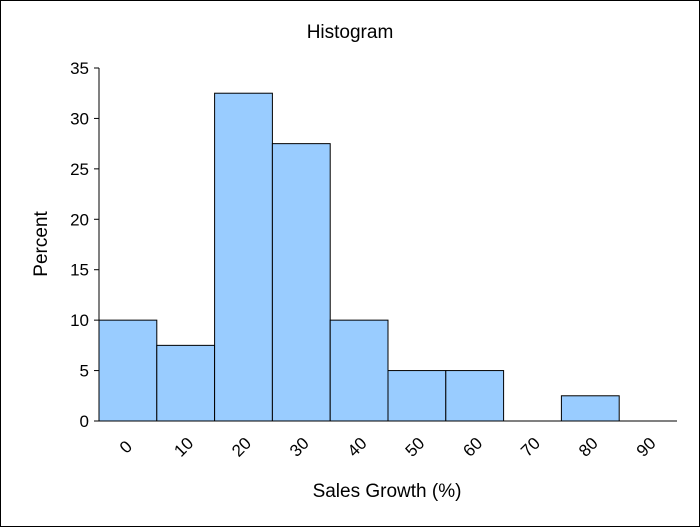  I want to click on y-tick-label: 25, so click(79, 169).